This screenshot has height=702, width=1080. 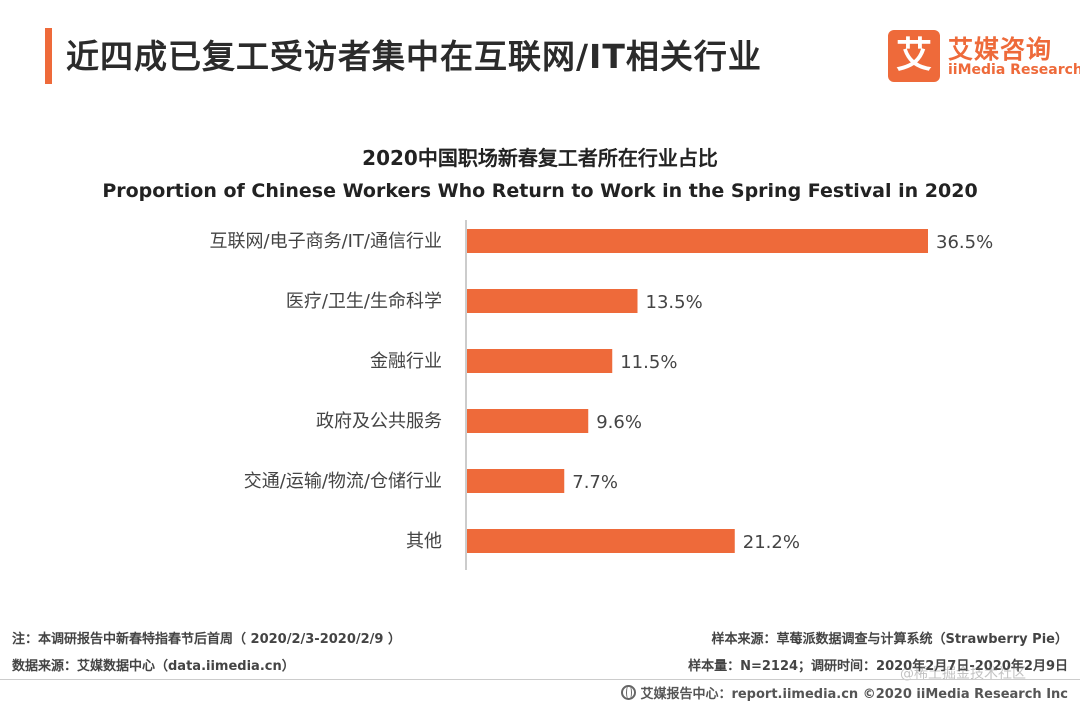 I want to click on category-label: 互联网/电子商务/IT/通信行业, so click(x=326, y=241).